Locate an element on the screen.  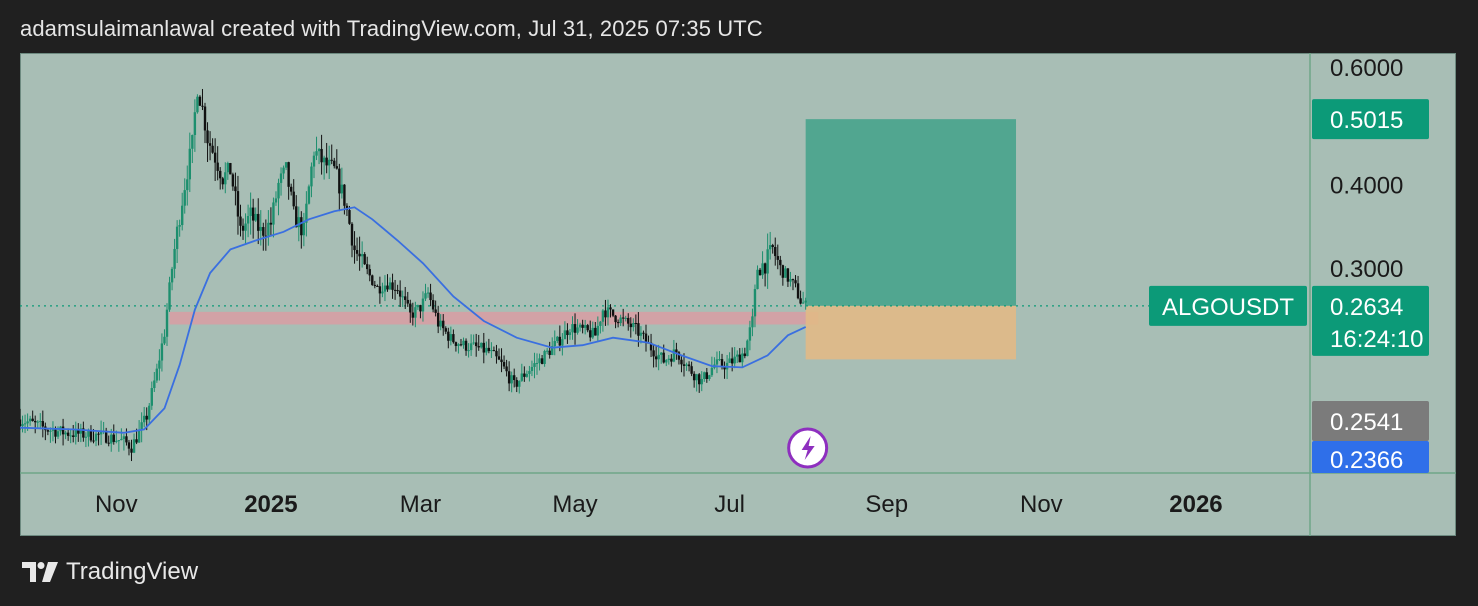
gray-price-label: 0.2541 is located at coordinates (1366, 422).